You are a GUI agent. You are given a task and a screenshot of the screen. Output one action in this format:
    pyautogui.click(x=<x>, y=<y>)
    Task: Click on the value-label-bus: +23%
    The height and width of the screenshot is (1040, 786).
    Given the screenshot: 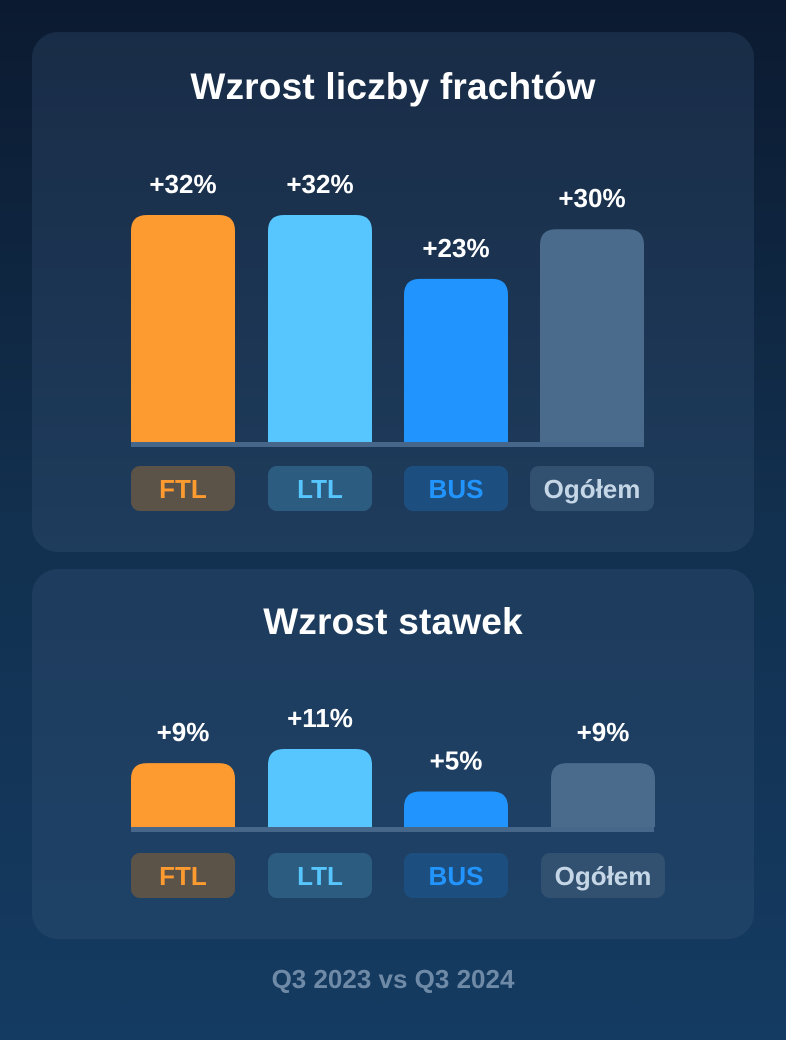 What is the action you would take?
    pyautogui.click(x=455, y=248)
    